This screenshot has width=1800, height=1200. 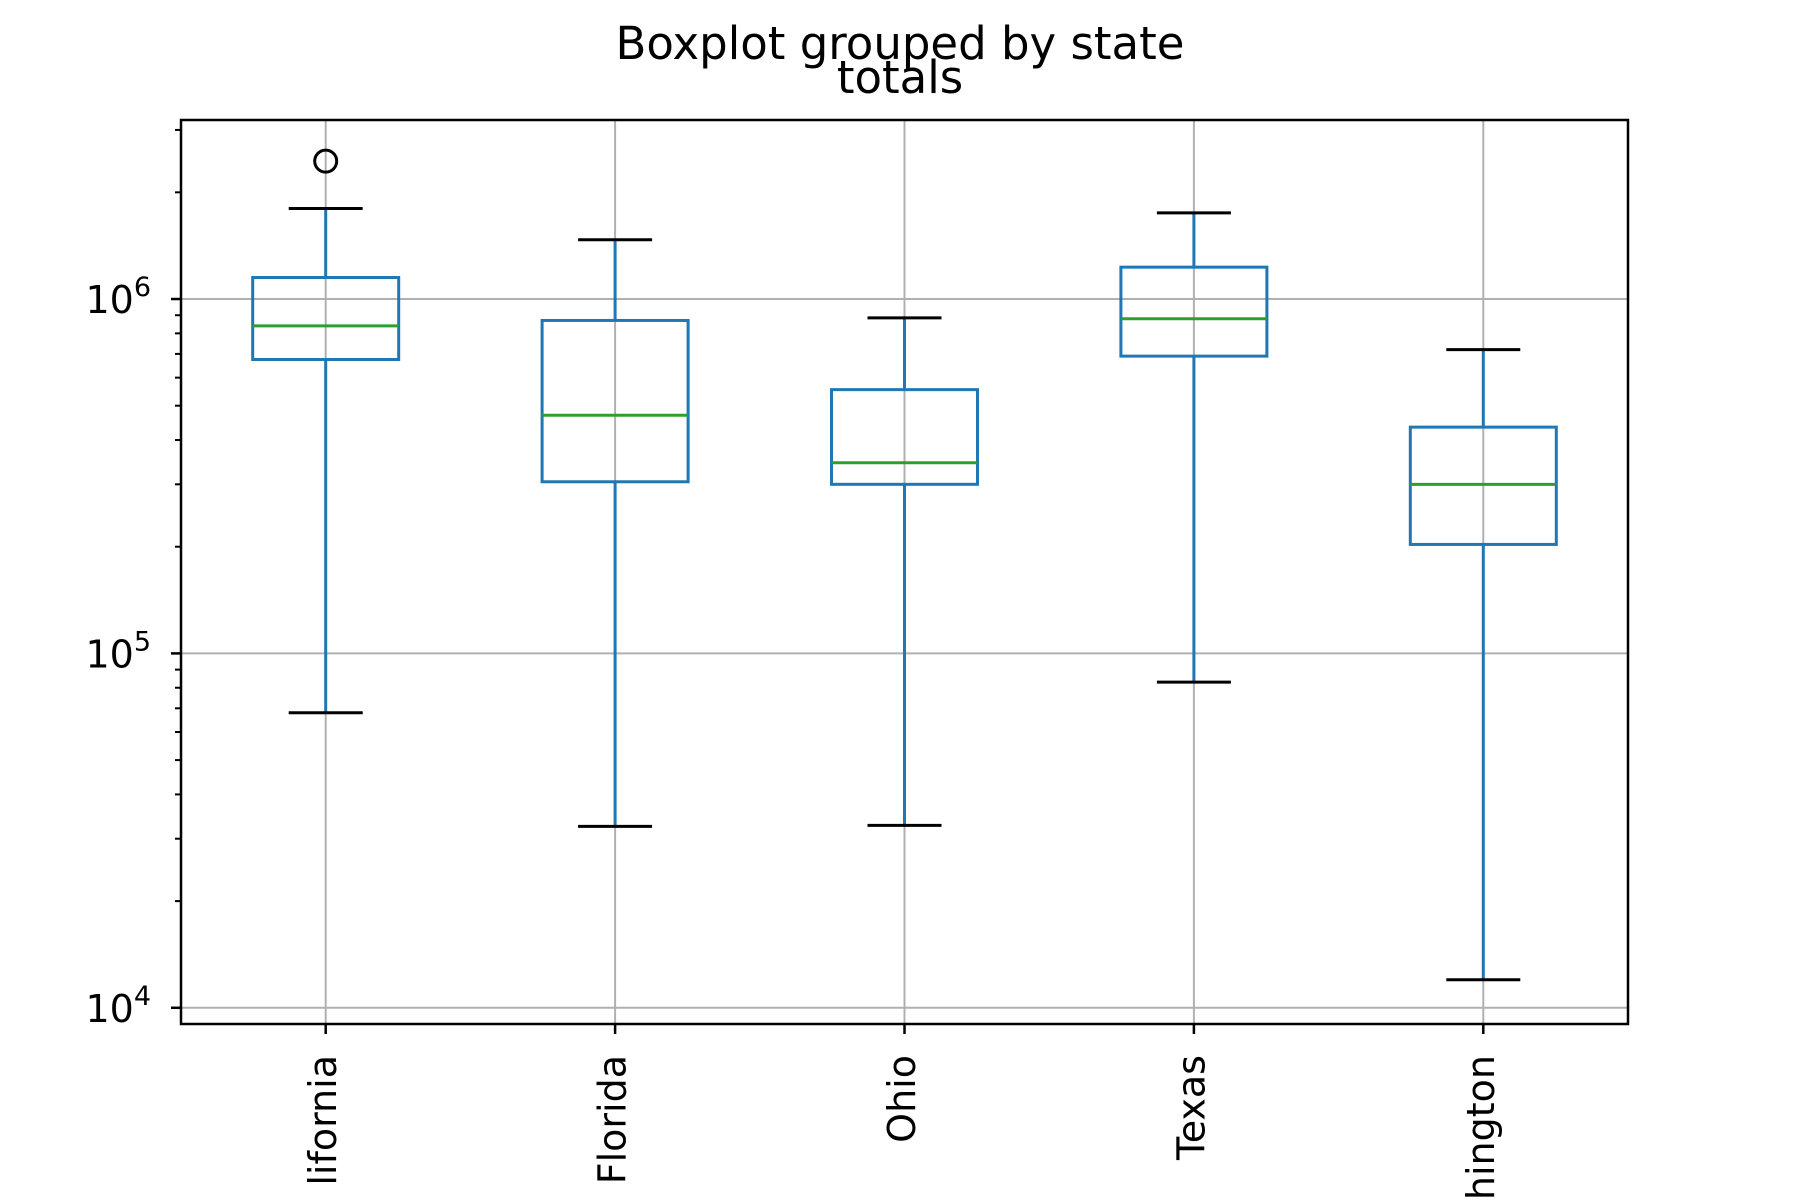 What do you see at coordinates (900, 77) in the screenshot?
I see `chart-title: totals` at bounding box center [900, 77].